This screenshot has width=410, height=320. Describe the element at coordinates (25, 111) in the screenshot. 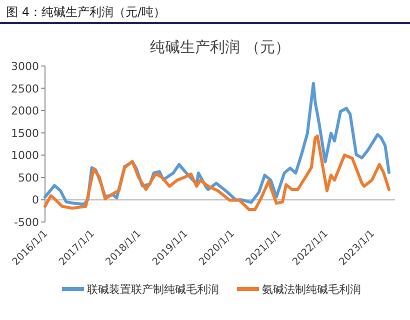

I see `y-tick-label: 2000` at that location.